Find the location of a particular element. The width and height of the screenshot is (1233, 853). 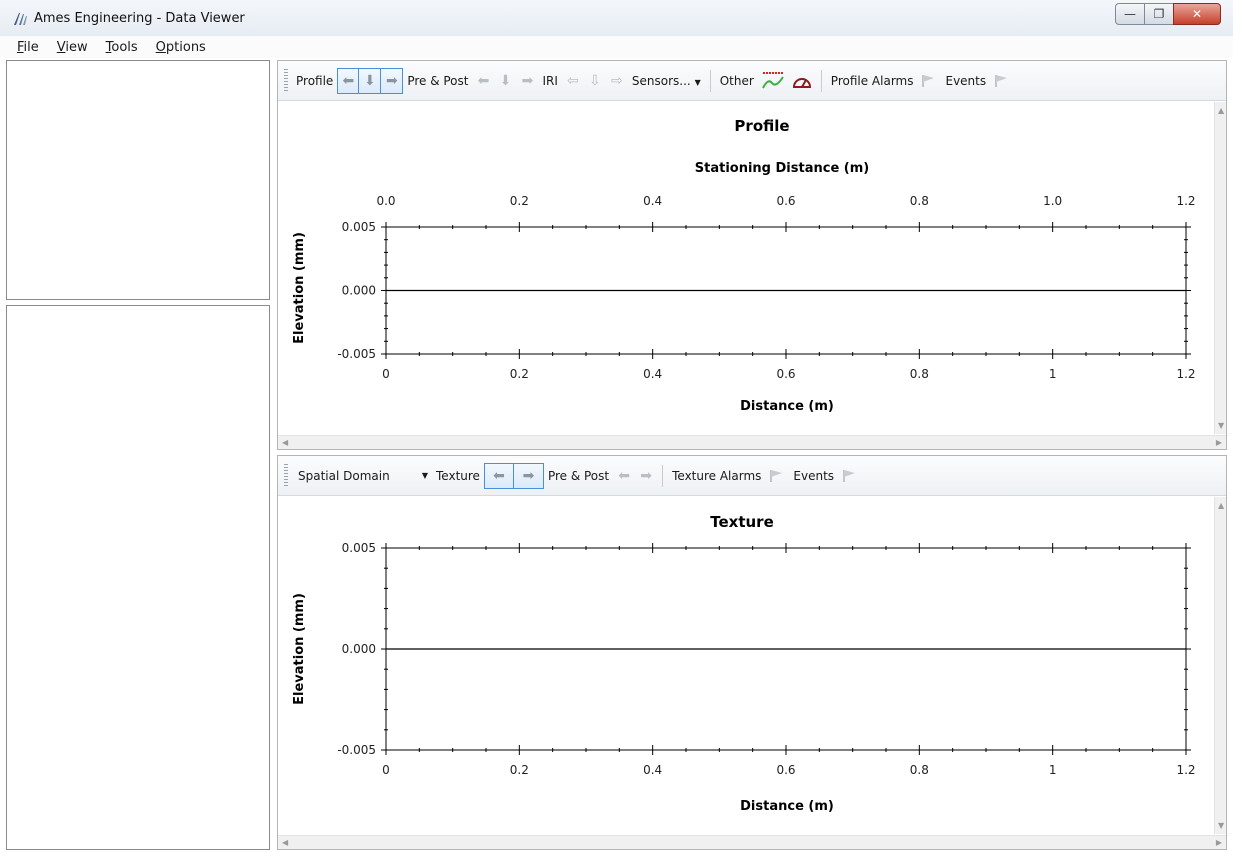

prepost-label: Pre & Post is located at coordinates (438, 80).